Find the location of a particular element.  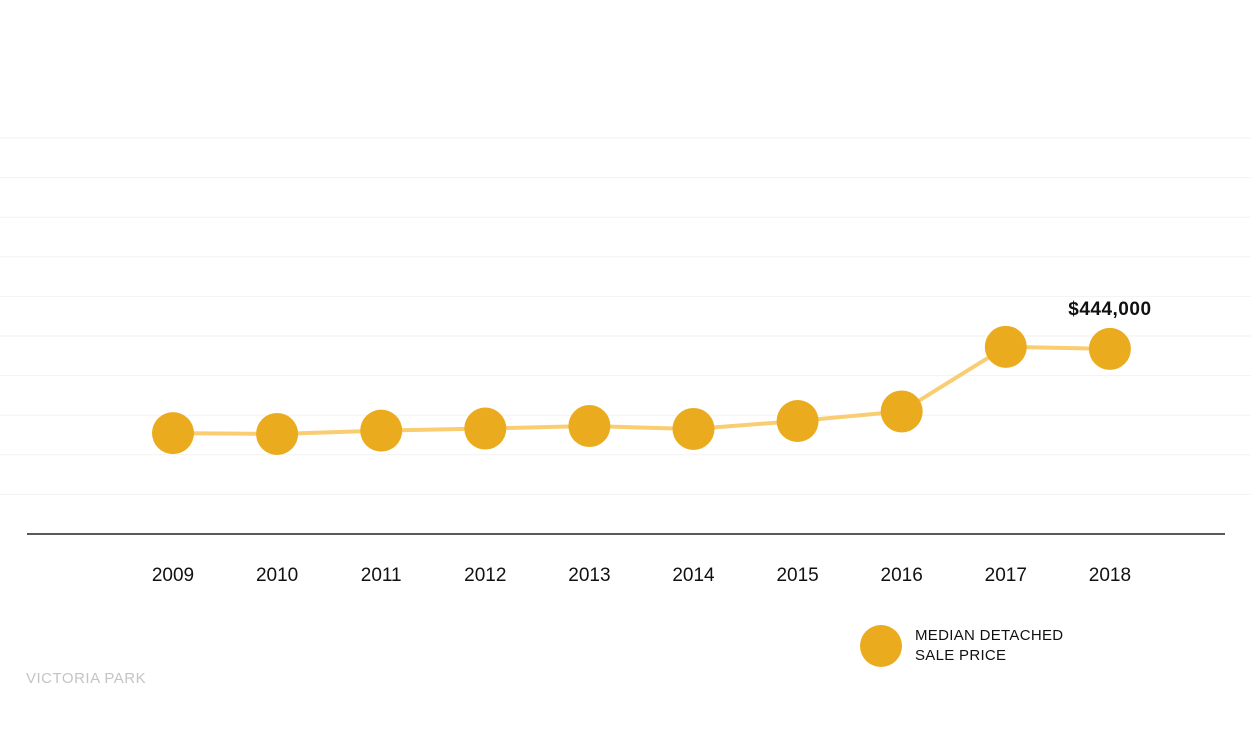

data-points is located at coordinates (641, 390).